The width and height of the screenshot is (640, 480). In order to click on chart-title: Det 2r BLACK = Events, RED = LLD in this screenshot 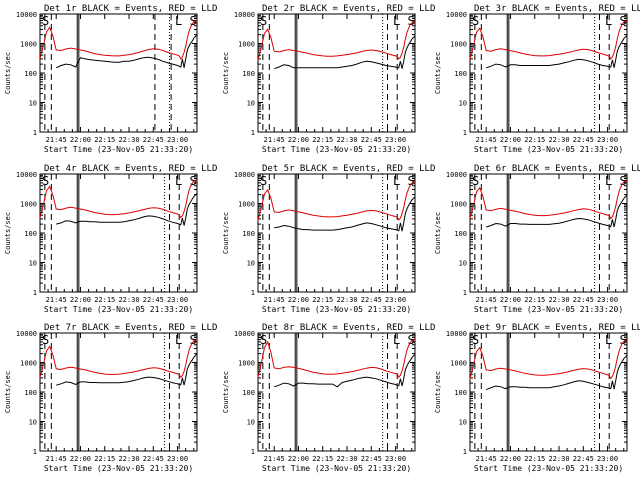, I will do `click(348, 9)`.